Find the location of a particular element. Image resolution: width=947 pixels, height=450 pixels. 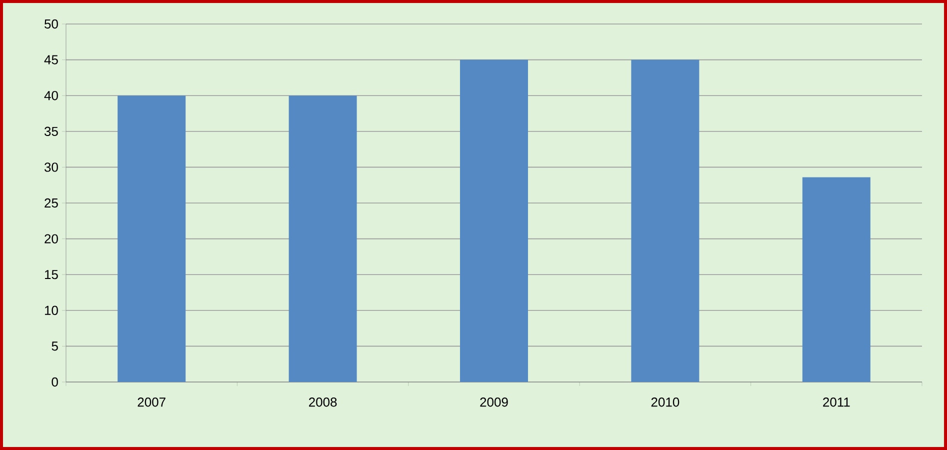

y-tick-label: 35 is located at coordinates (51, 131).